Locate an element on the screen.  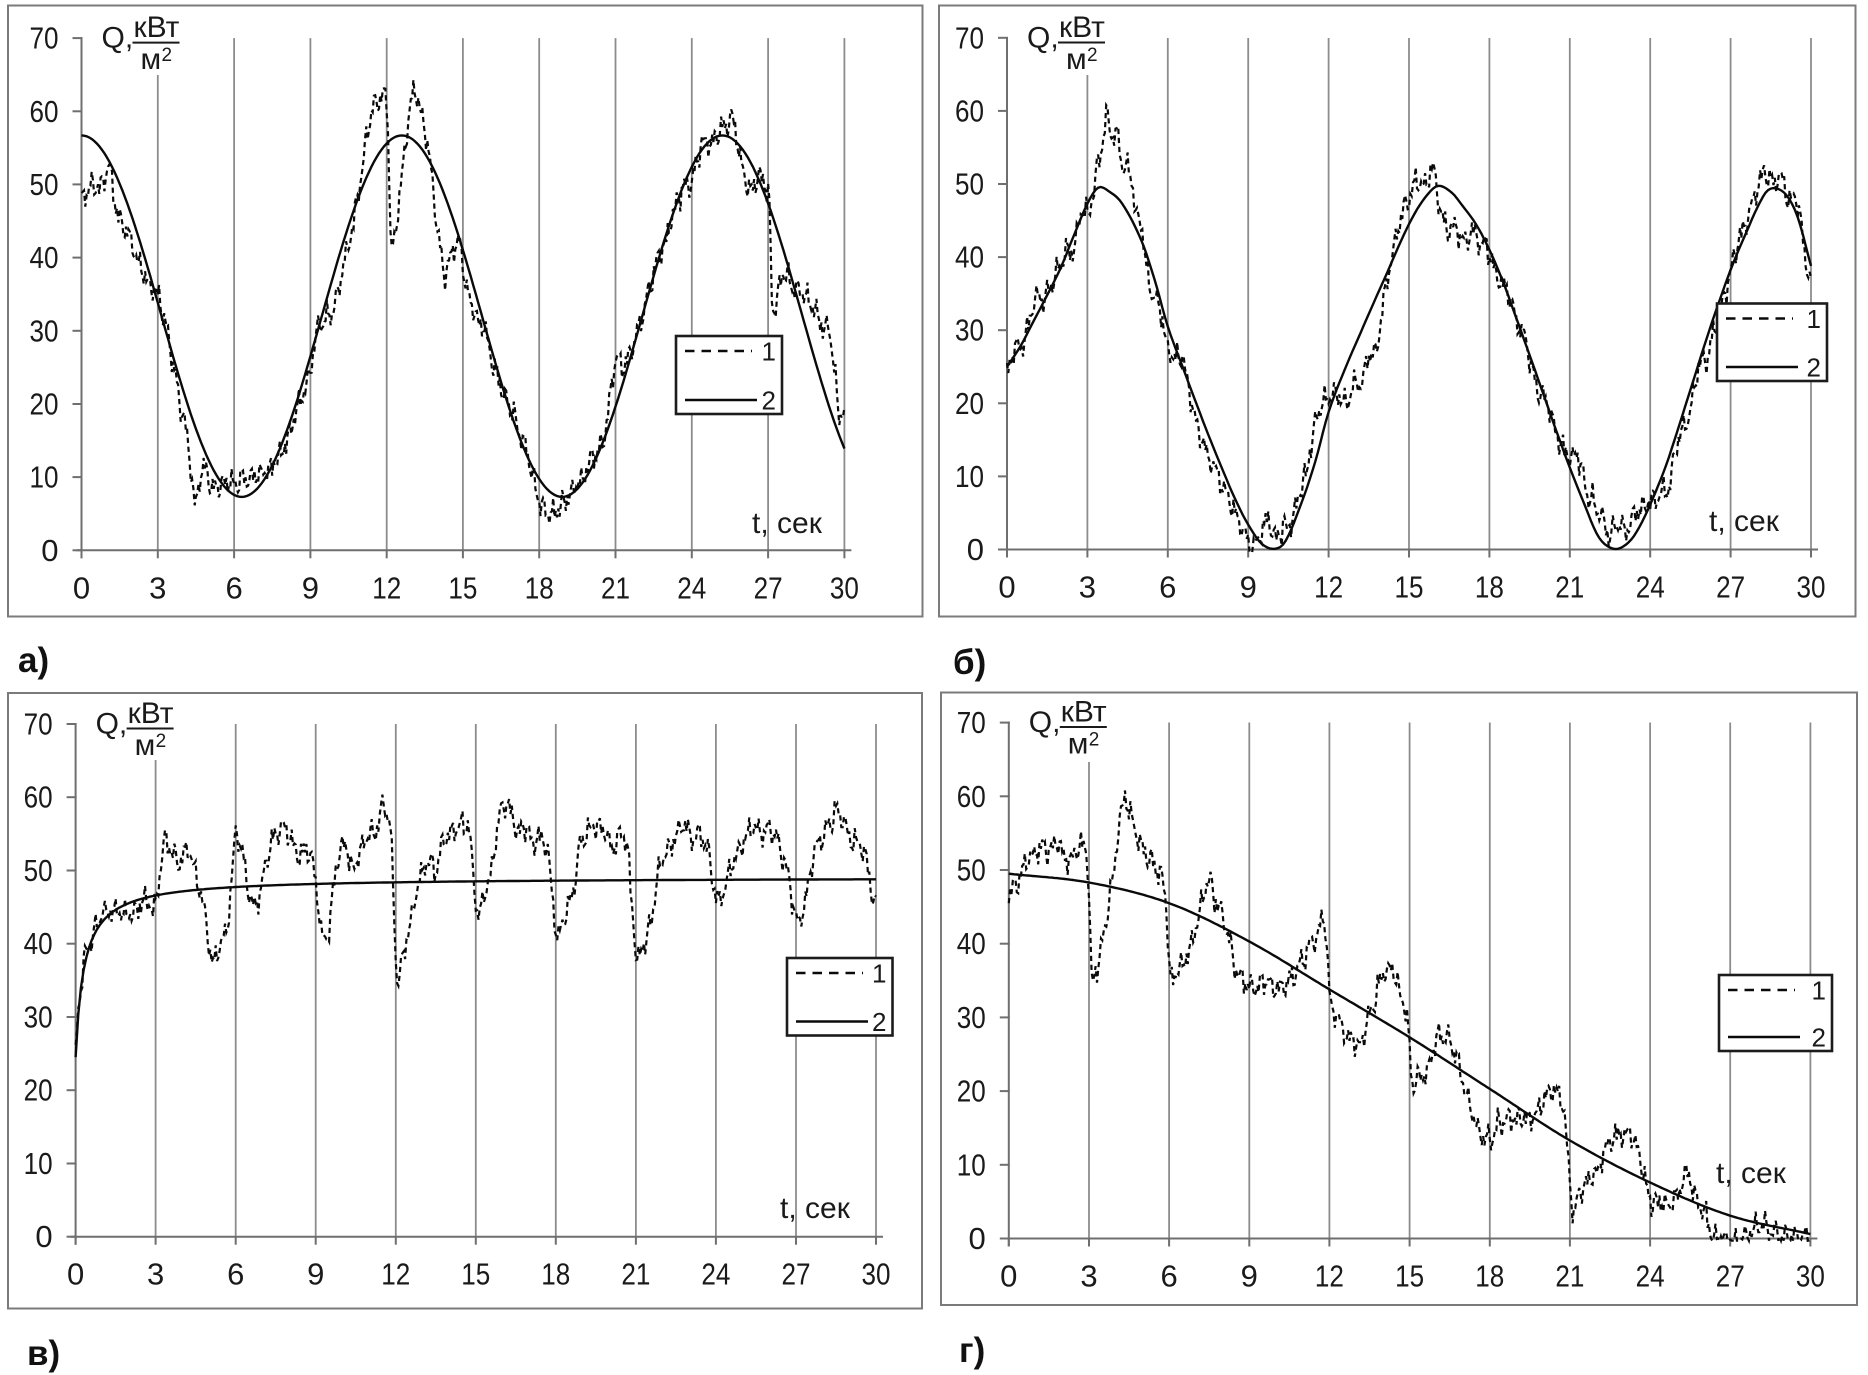
svg-text: г) is located at coordinates (972, 1350).